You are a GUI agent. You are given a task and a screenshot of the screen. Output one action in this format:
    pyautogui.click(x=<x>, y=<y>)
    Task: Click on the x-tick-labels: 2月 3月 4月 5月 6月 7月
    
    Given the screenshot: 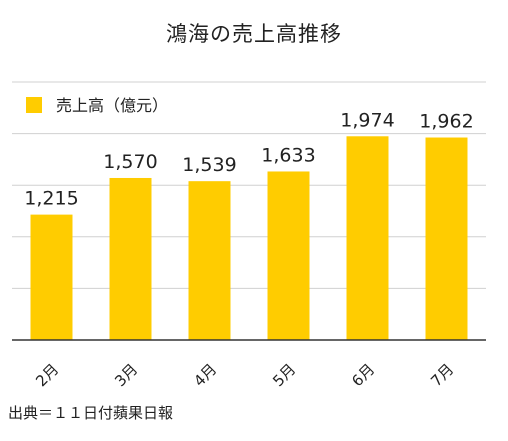 What is the action you would take?
    pyautogui.click(x=244, y=375)
    